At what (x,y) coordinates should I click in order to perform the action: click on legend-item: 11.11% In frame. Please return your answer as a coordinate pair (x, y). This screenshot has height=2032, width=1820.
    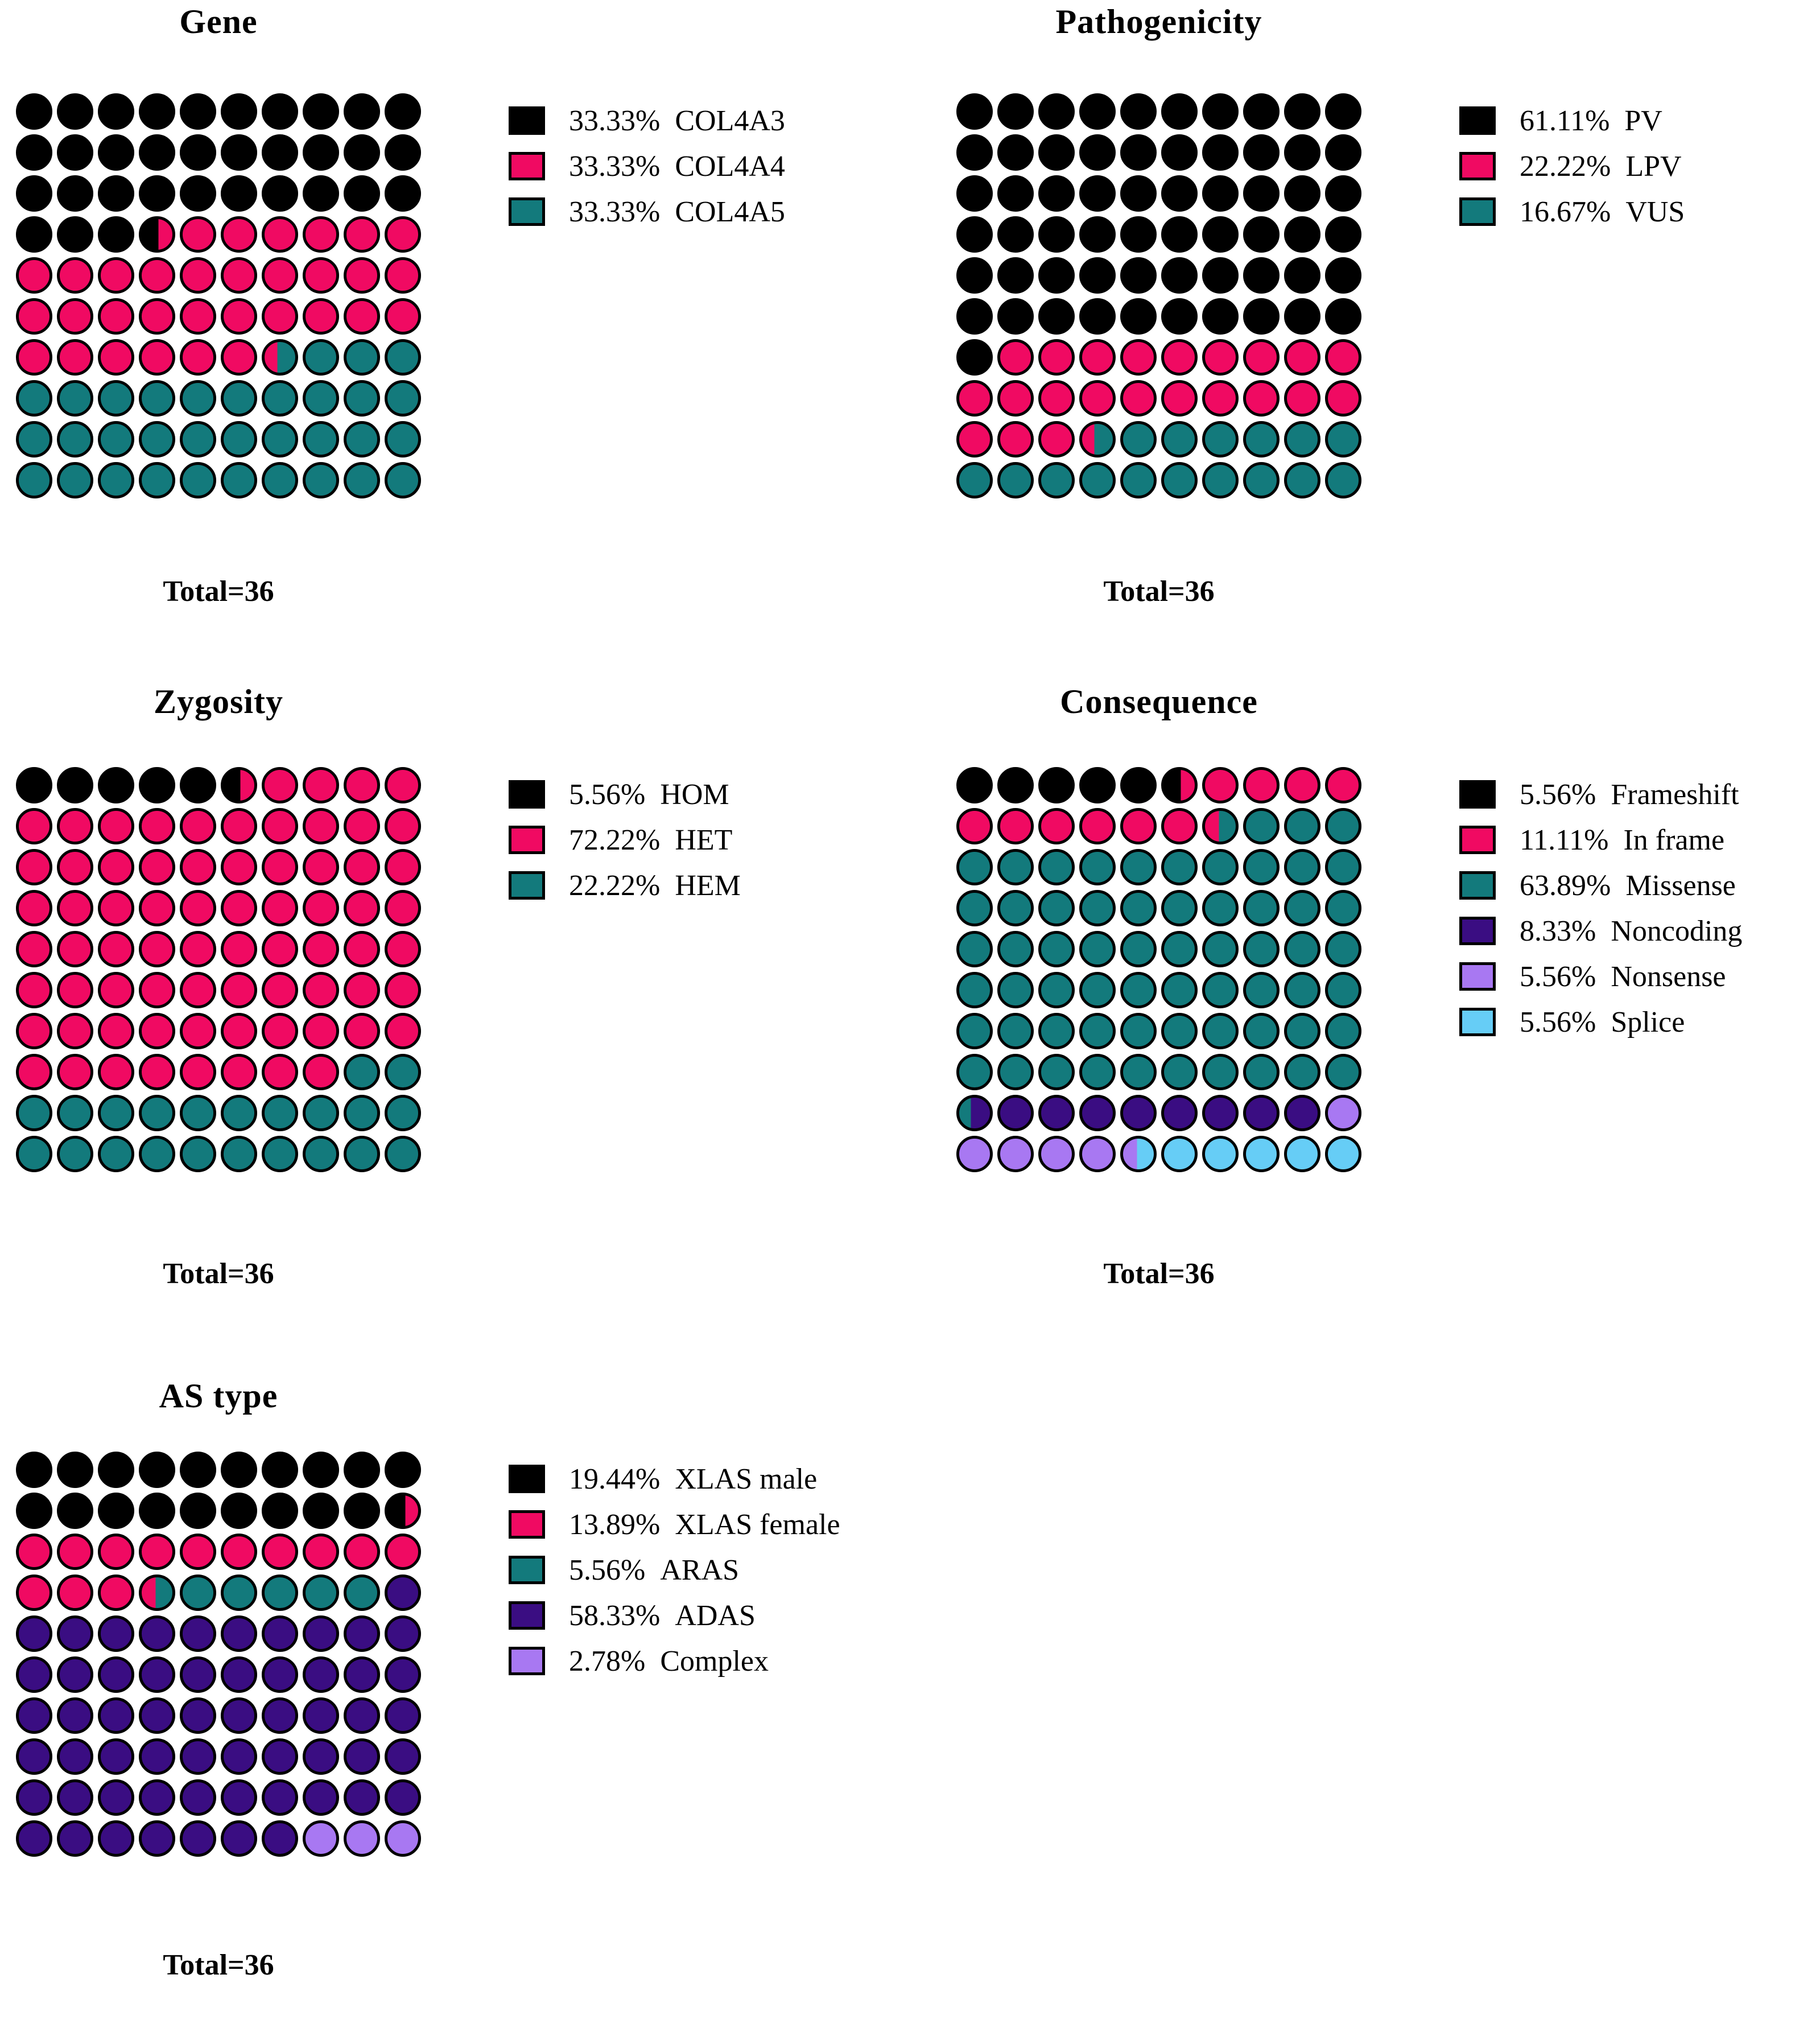
    Looking at the image, I should click on (1600, 840).